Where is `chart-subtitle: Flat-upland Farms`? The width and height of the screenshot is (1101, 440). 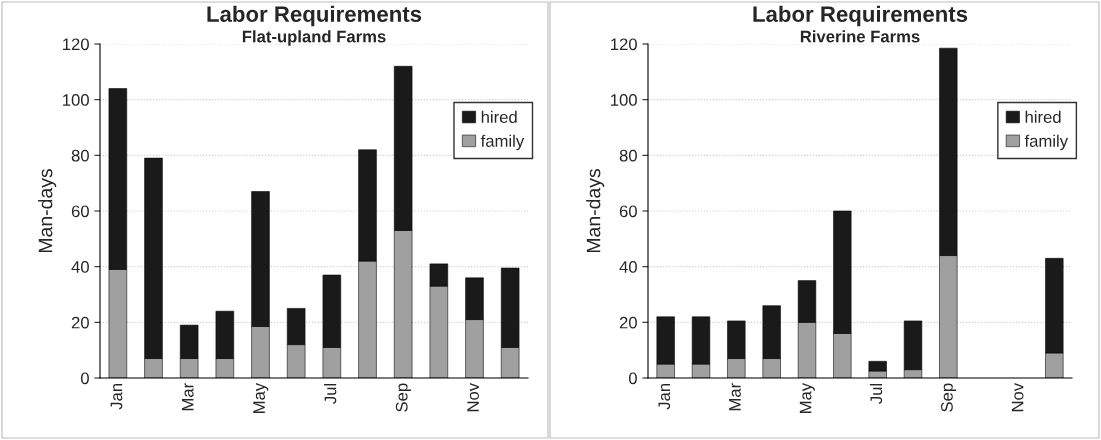
chart-subtitle: Flat-upland Farms is located at coordinates (314, 38).